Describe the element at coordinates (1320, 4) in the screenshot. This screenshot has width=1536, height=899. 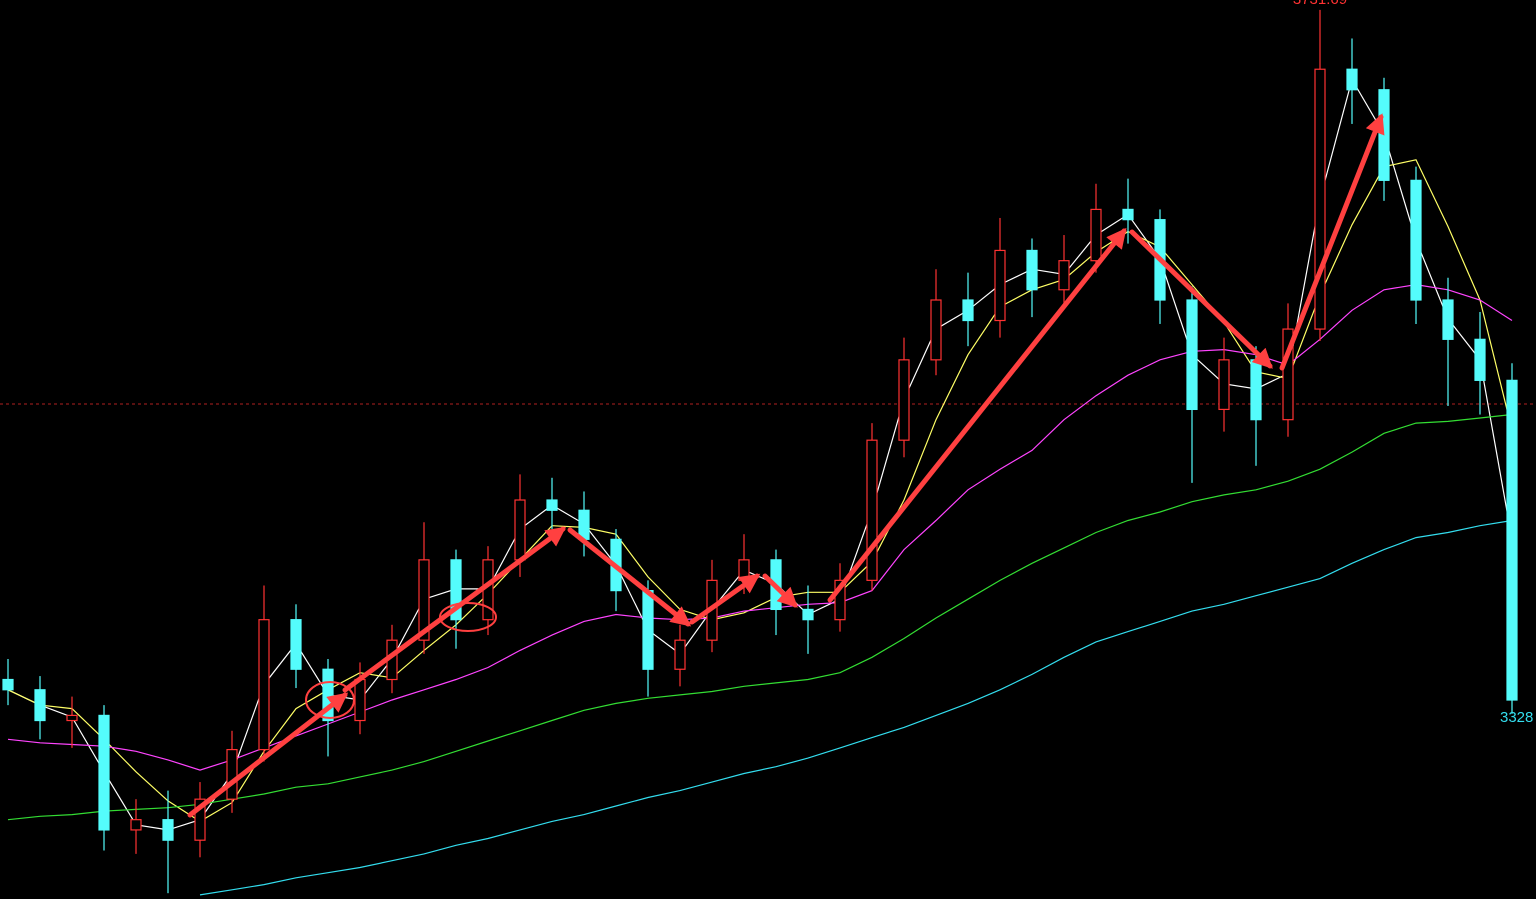
I see `price-label: 3731.69` at that location.